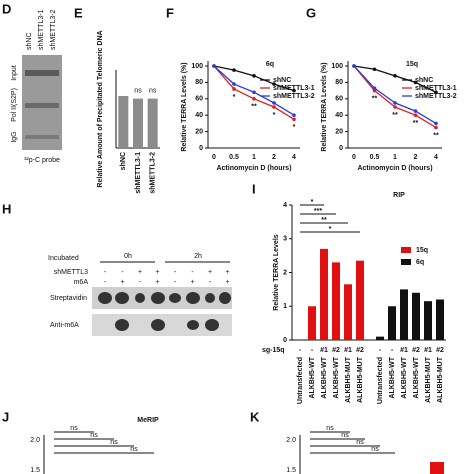  What do you see at coordinates (41, 29) in the screenshot?
I see `column-label: shMETTL3-1` at bounding box center [41, 29].